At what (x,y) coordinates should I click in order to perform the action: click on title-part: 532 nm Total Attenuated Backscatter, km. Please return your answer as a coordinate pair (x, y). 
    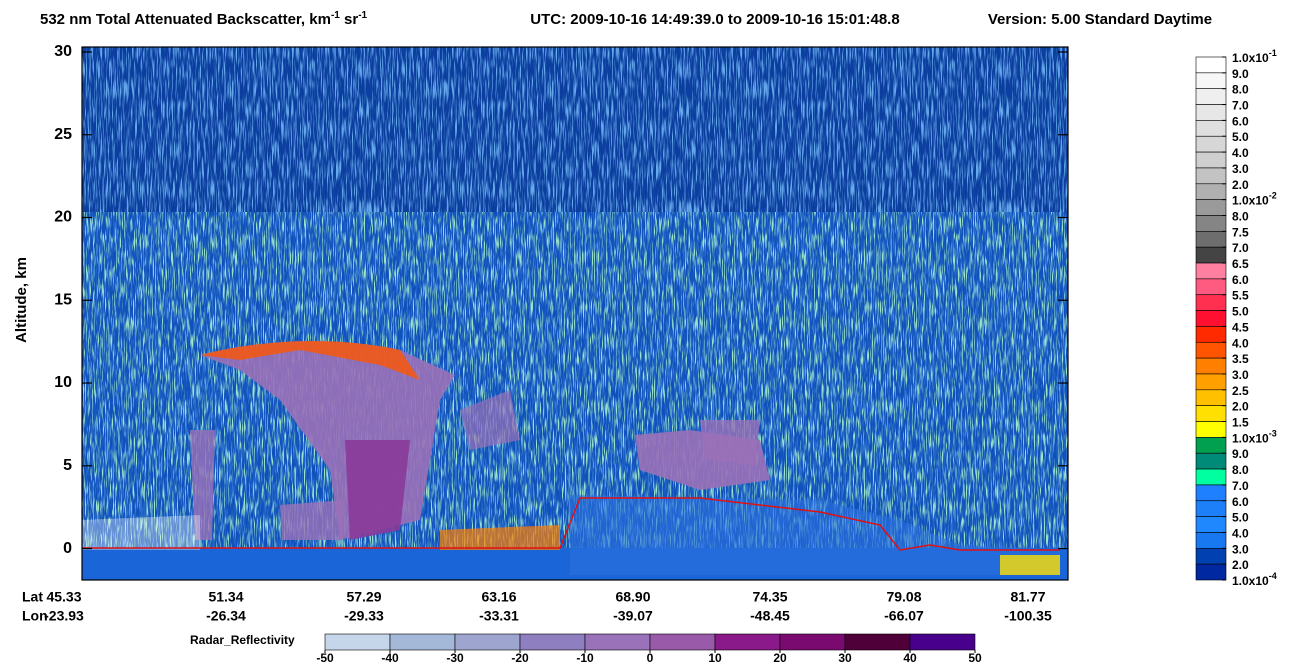
    Looking at the image, I should click on (185, 19).